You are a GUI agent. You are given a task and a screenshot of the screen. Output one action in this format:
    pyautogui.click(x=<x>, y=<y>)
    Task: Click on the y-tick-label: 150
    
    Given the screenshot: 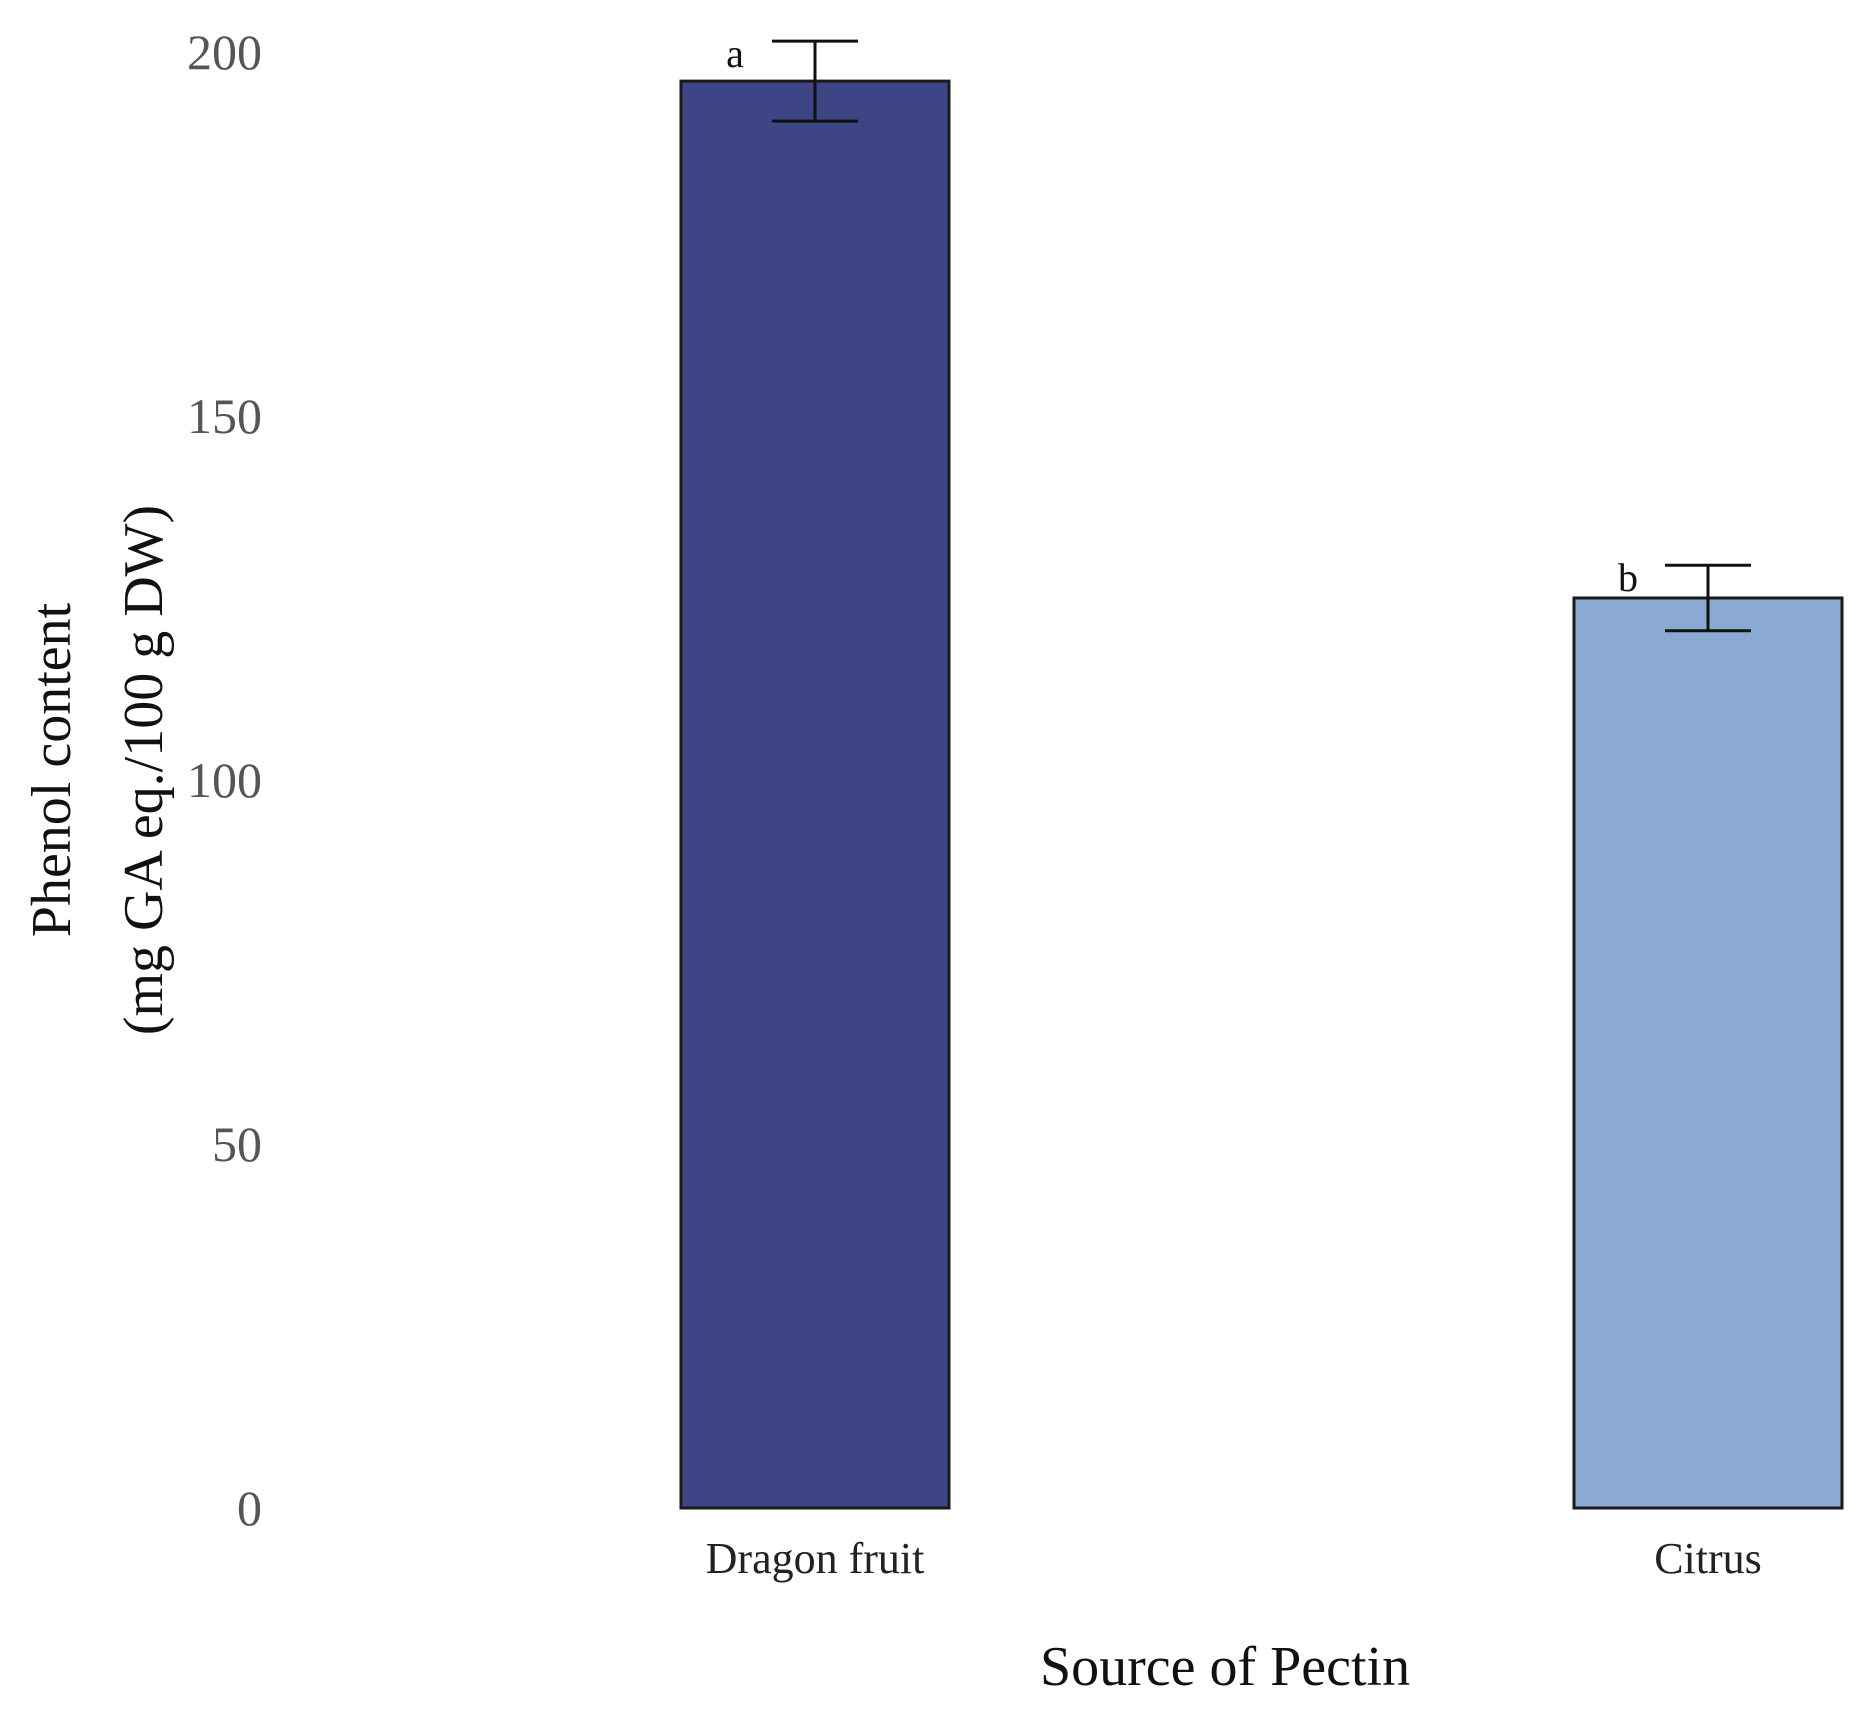 What is the action you would take?
    pyautogui.click(x=224, y=416)
    